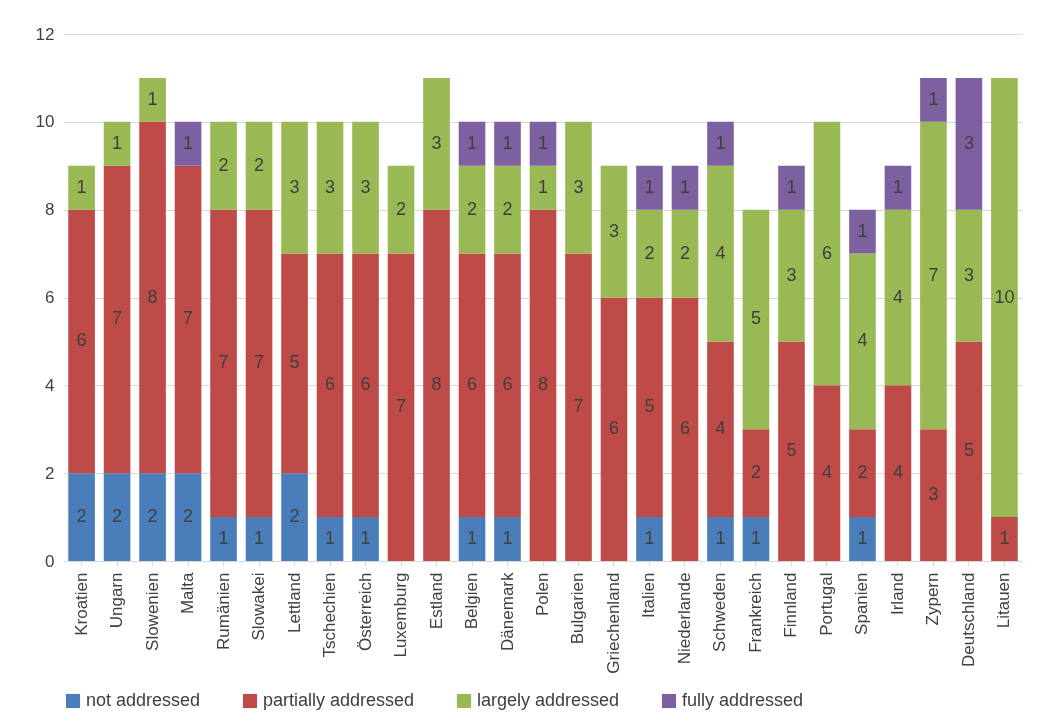 Image resolution: width=1042 pixels, height=722 pixels. What do you see at coordinates (826, 604) in the screenshot?
I see `x-tick-label: Portugal` at bounding box center [826, 604].